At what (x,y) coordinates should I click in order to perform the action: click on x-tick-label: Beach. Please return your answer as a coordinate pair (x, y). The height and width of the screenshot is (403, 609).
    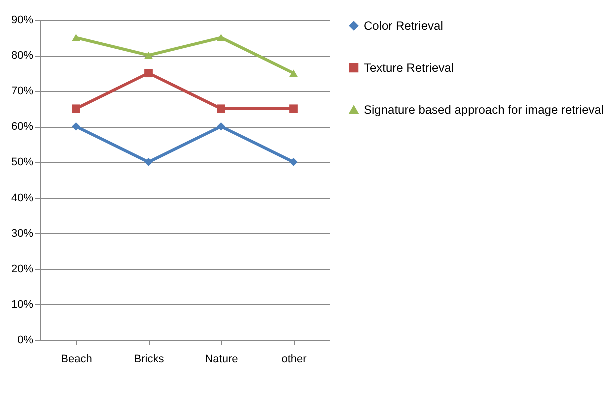
    Looking at the image, I should click on (76, 360).